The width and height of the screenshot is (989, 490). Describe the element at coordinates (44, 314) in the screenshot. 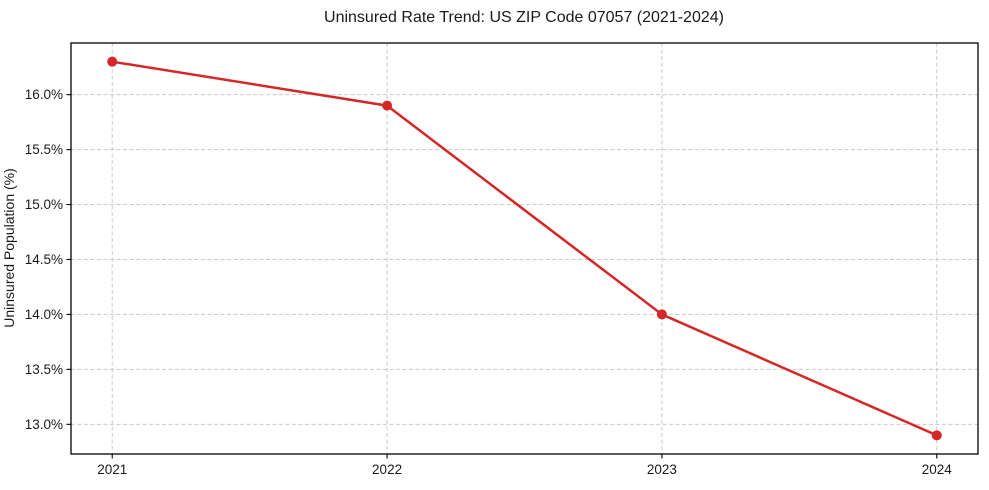

I see `y-tick-label: 14.0%` at that location.